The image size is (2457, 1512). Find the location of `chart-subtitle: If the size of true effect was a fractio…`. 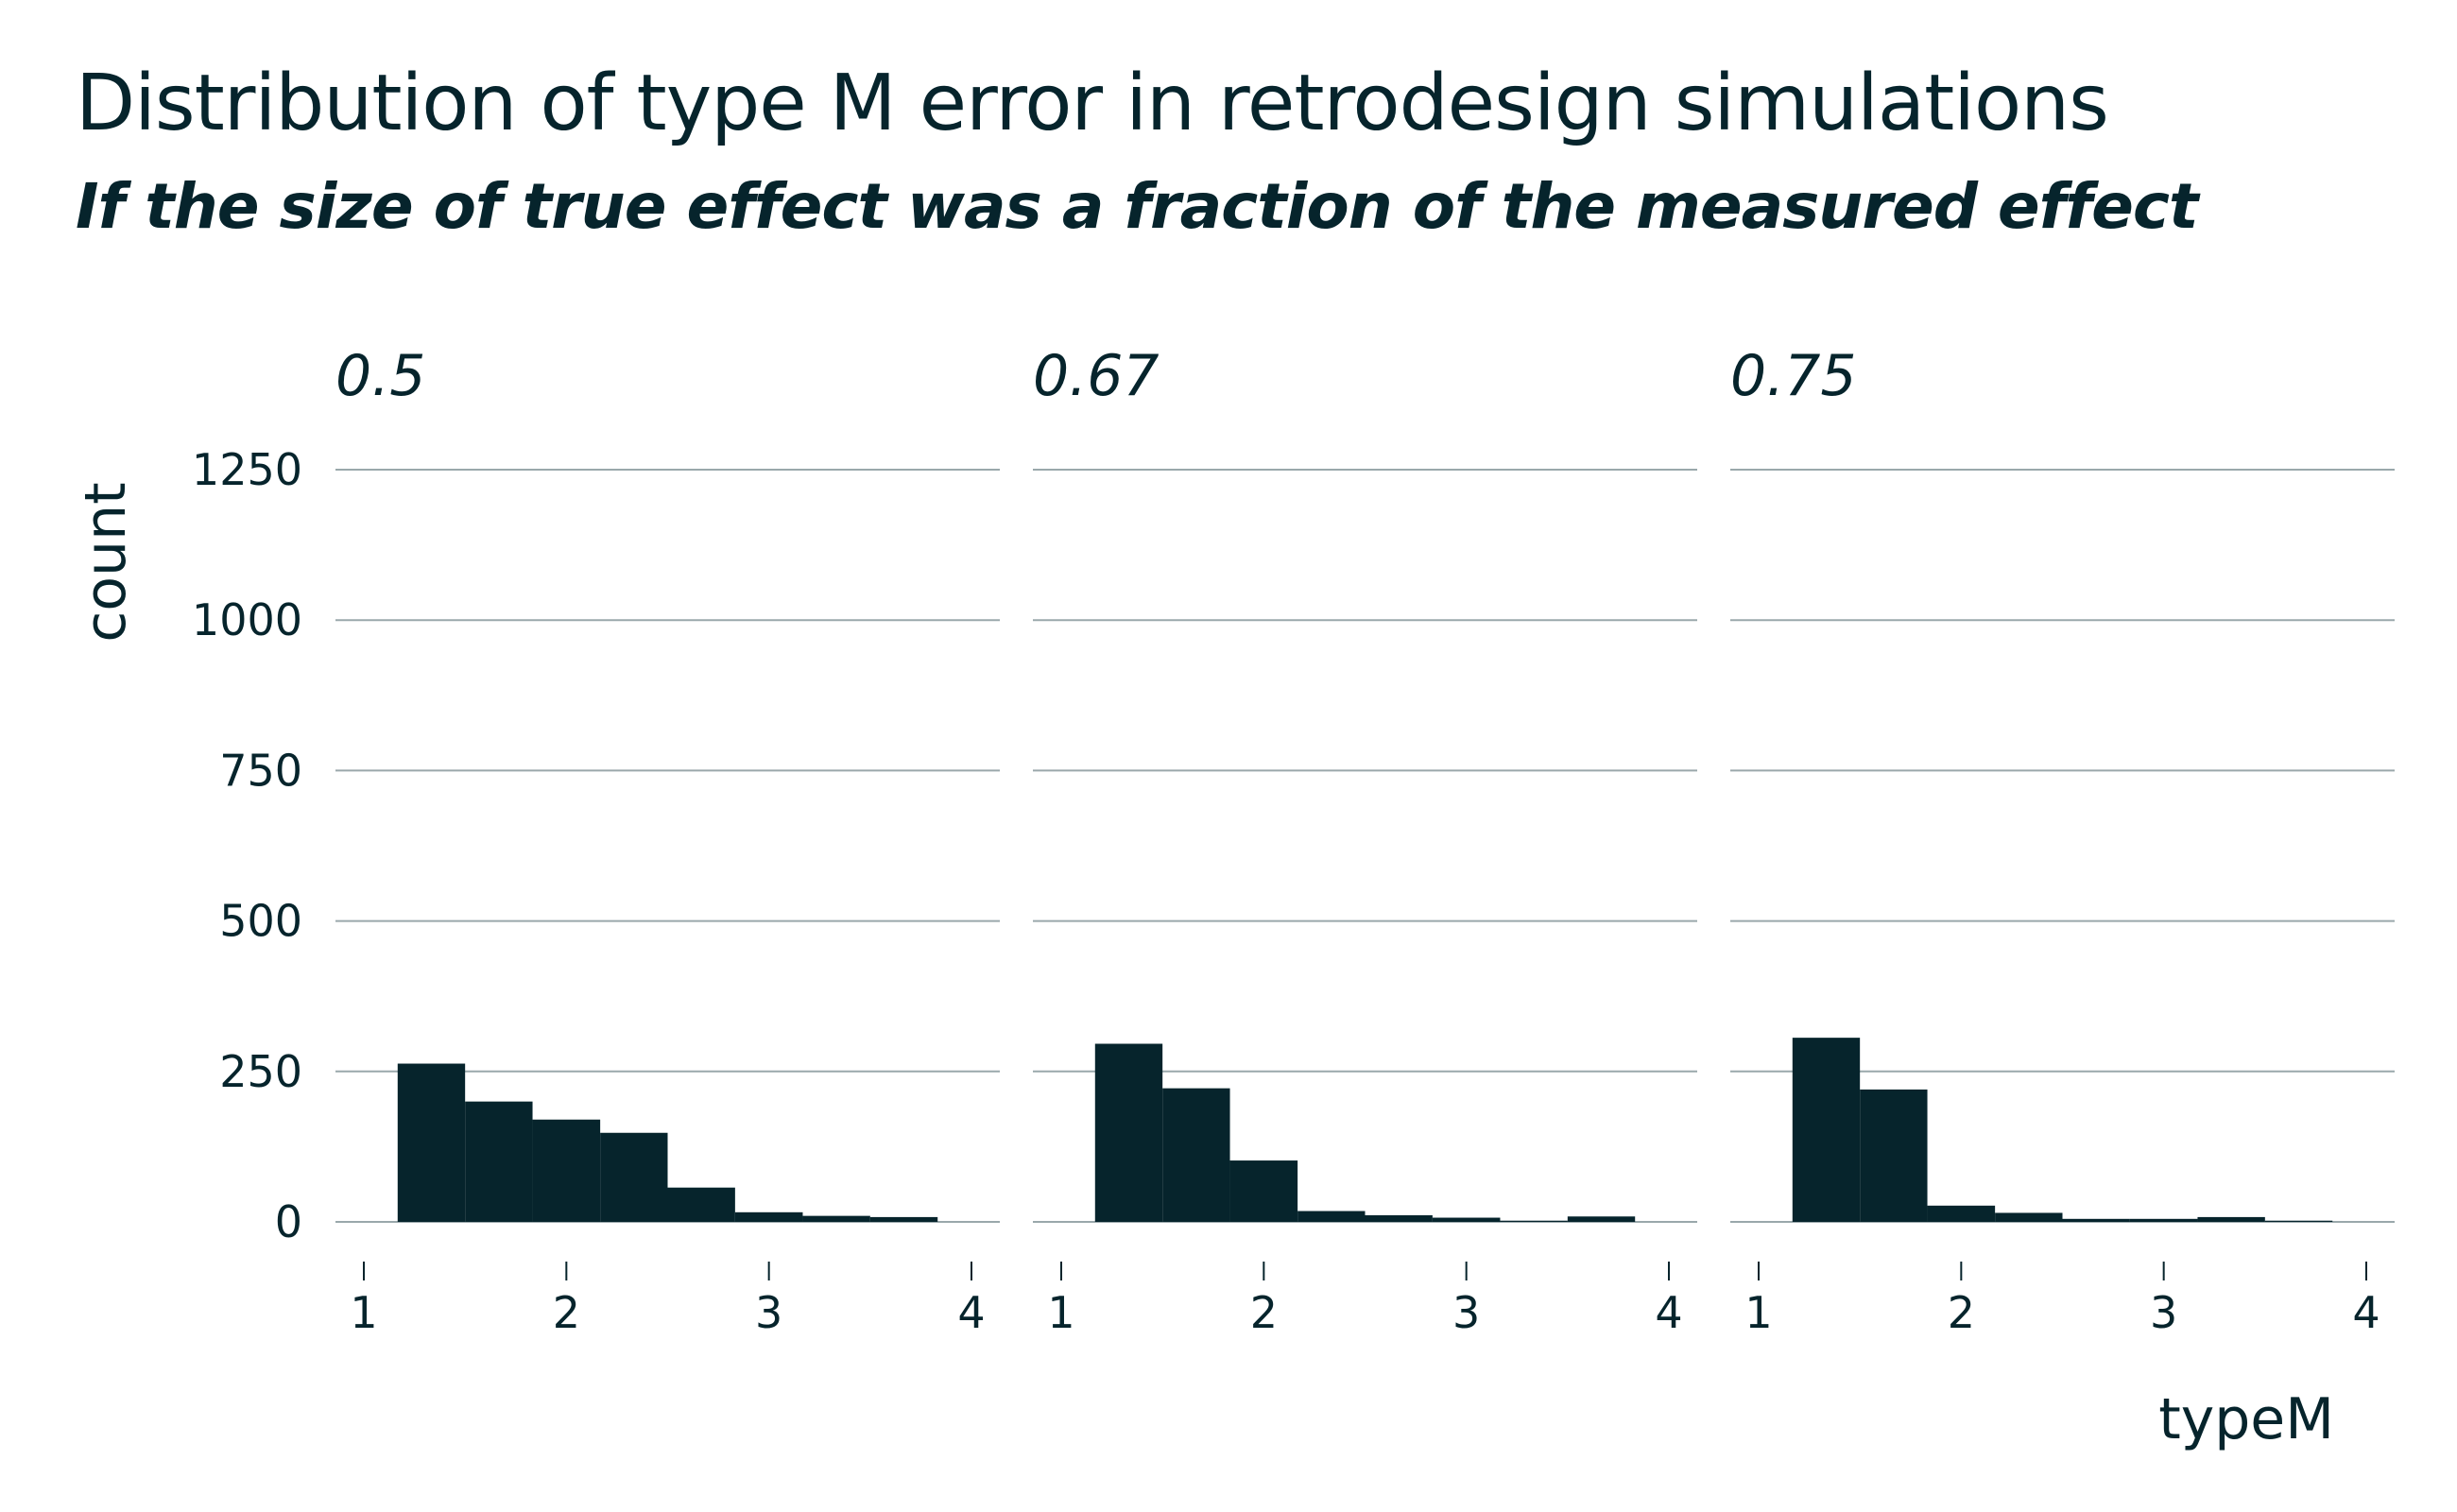

chart-subtitle: If the size of true effect was a fractio… is located at coordinates (1137, 206).